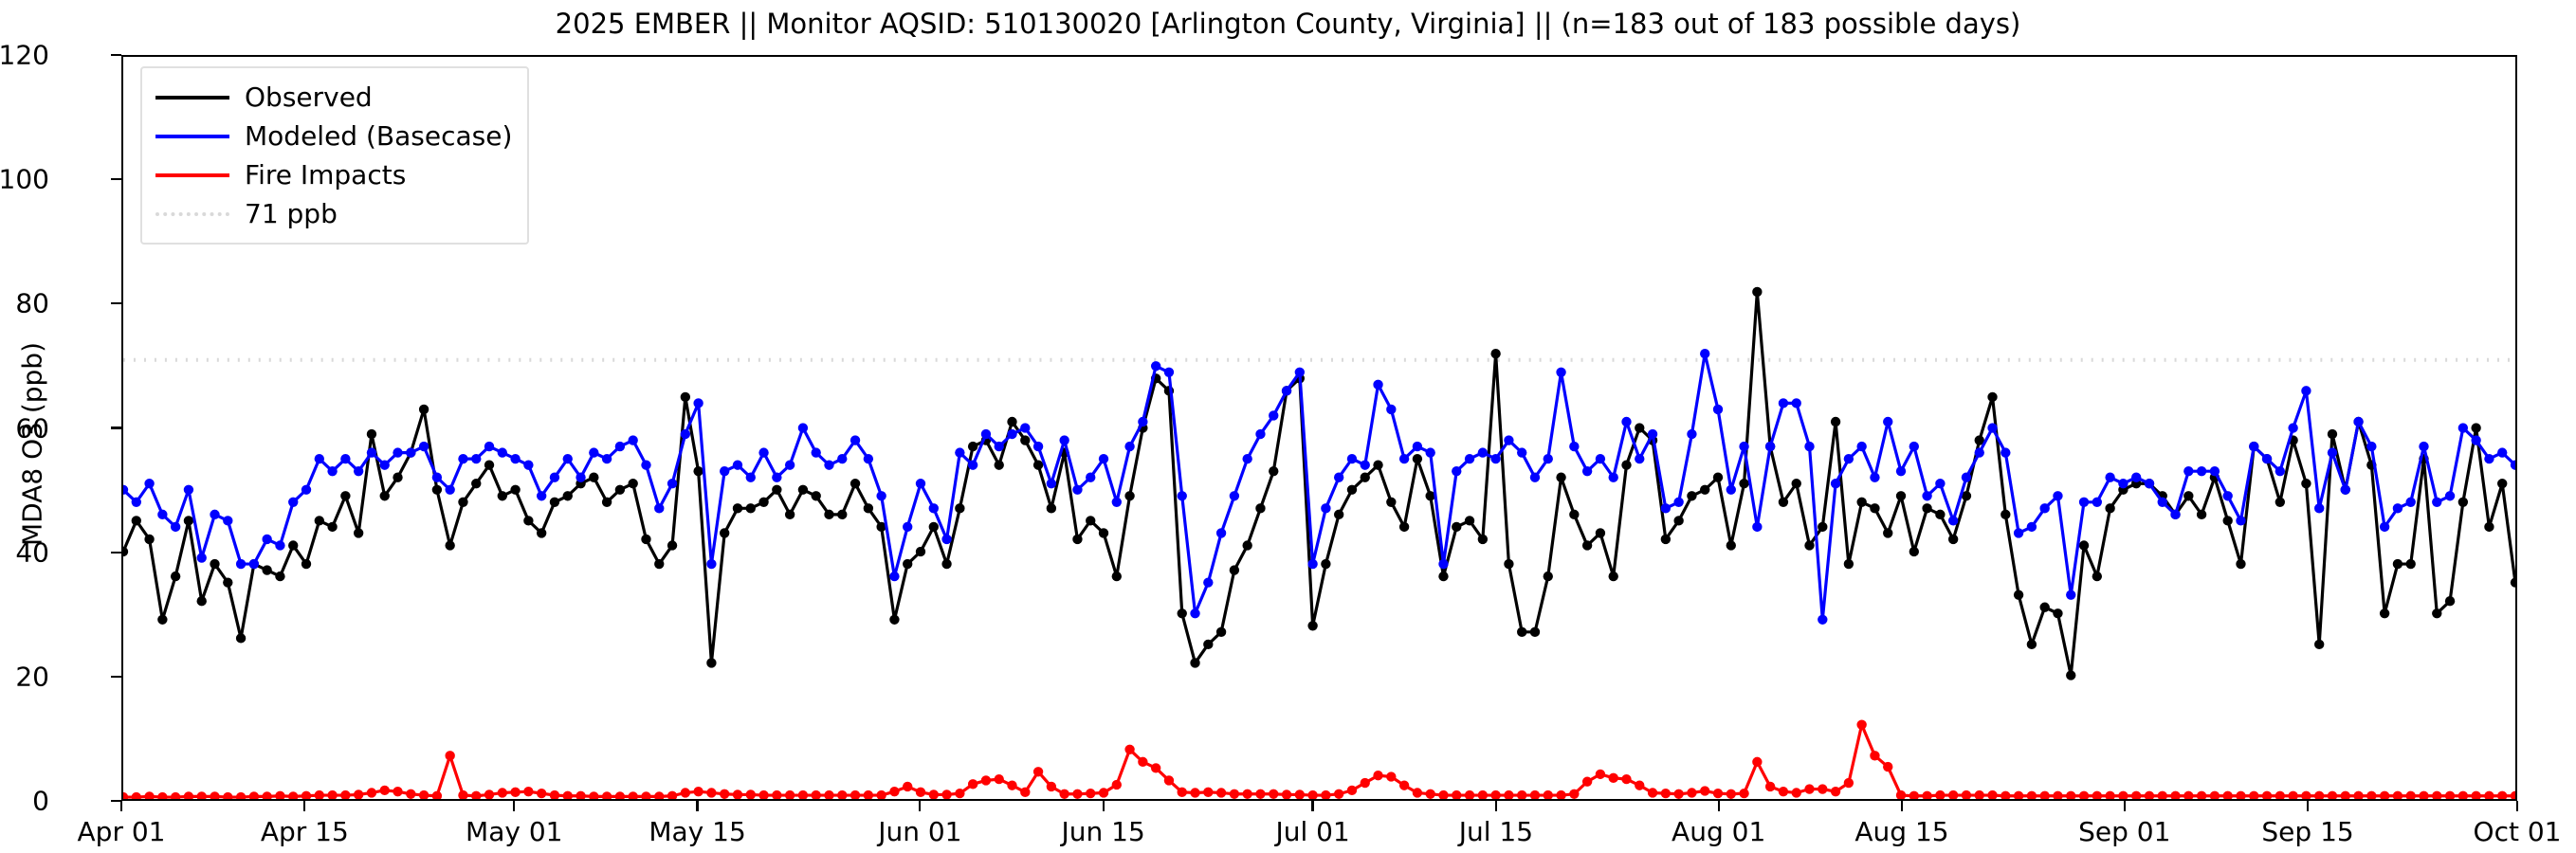 This screenshot has width=2576, height=853. Describe the element at coordinates (333, 213) in the screenshot. I see `legend-item: 71 ppb` at that location.